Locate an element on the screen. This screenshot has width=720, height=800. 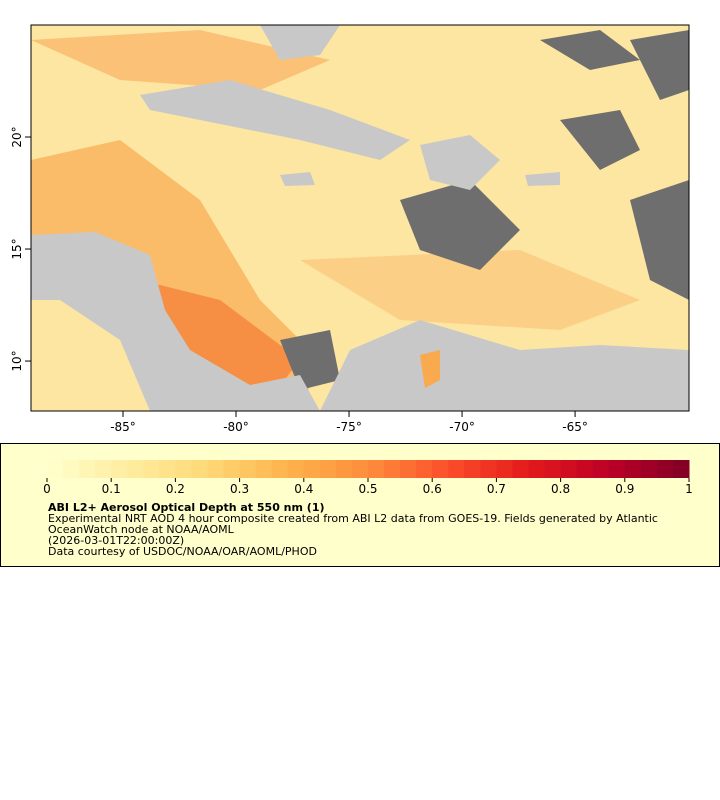
x-tick-label: -80° is located at coordinates (236, 427).